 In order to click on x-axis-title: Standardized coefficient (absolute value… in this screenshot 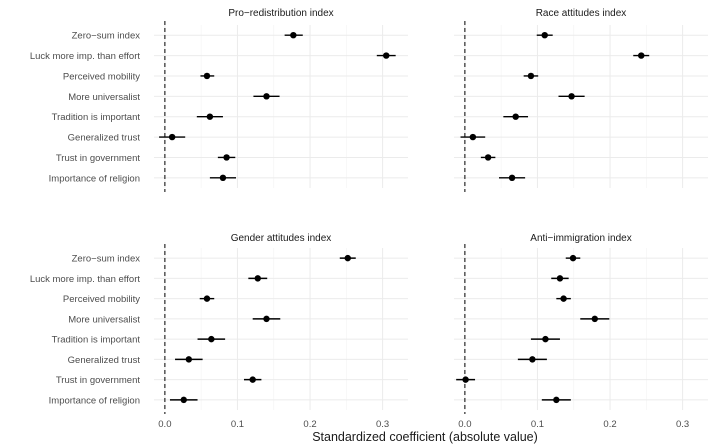, I will do `click(425, 437)`.